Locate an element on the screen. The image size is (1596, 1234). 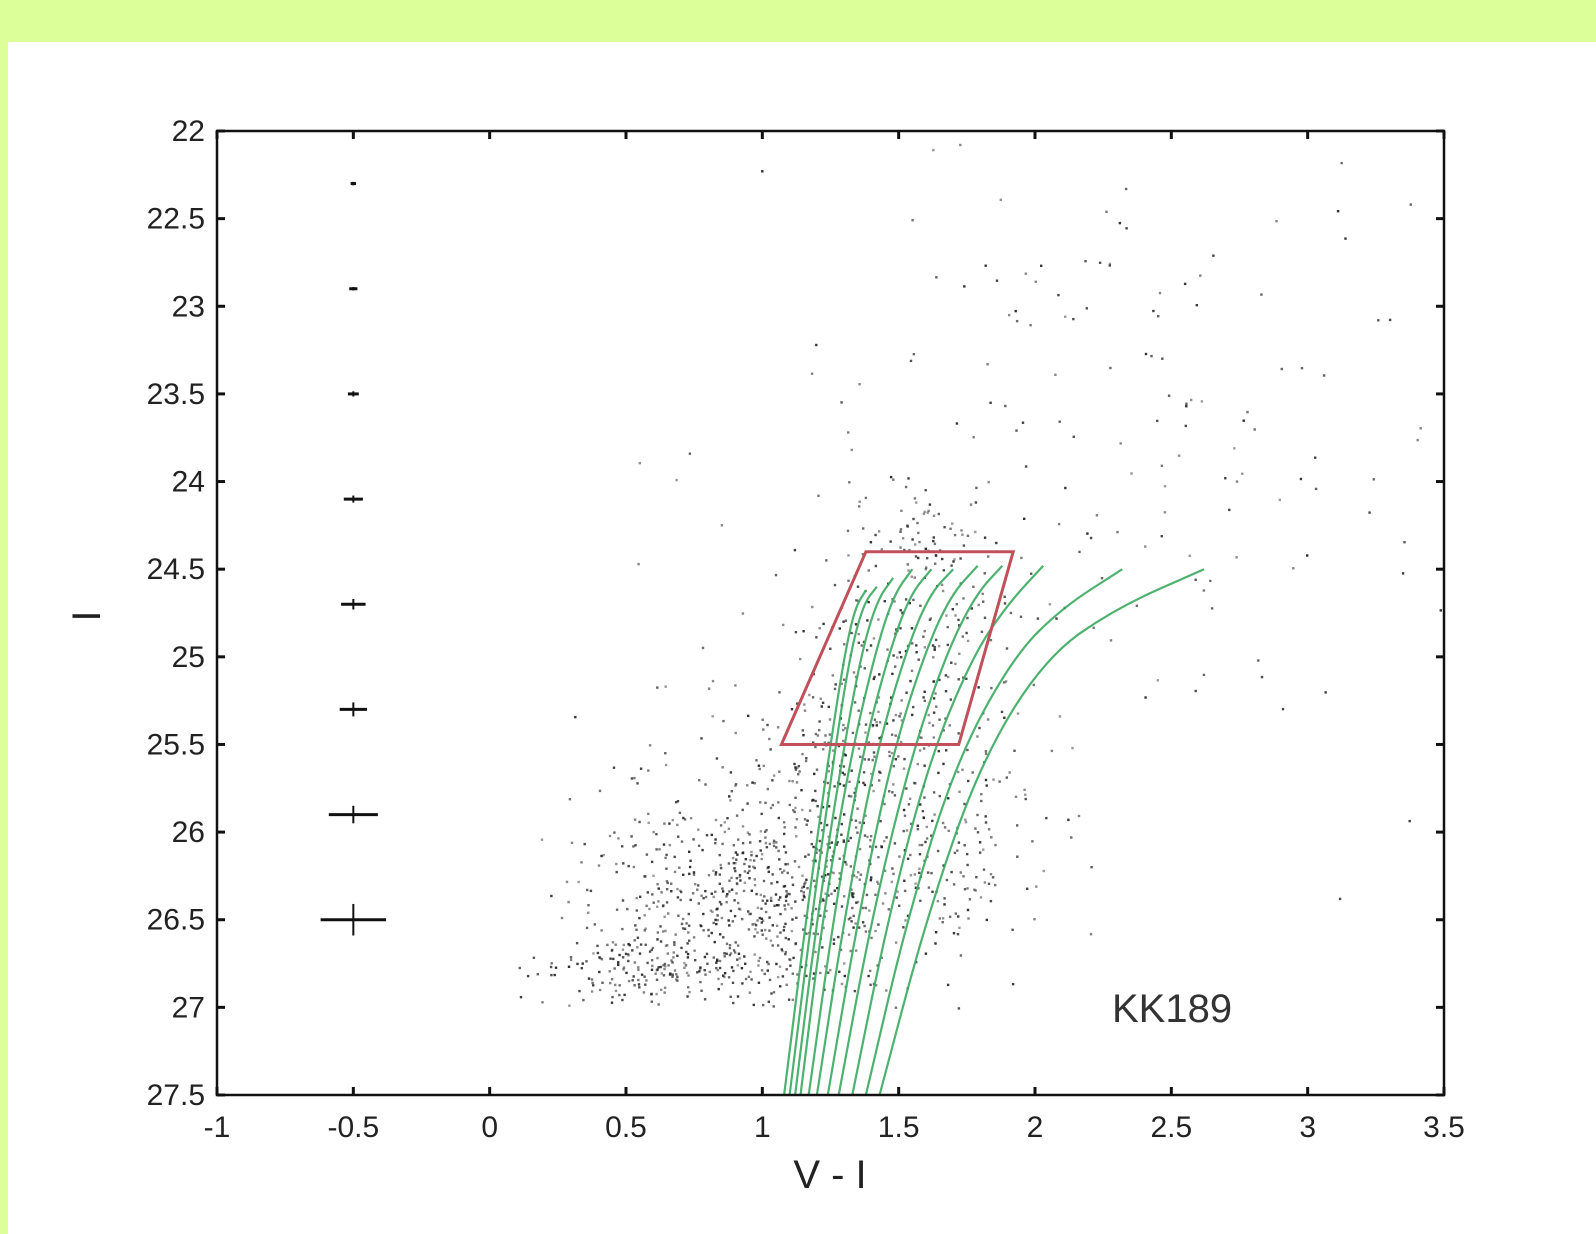
y-tick-label: 23 is located at coordinates (188, 306).